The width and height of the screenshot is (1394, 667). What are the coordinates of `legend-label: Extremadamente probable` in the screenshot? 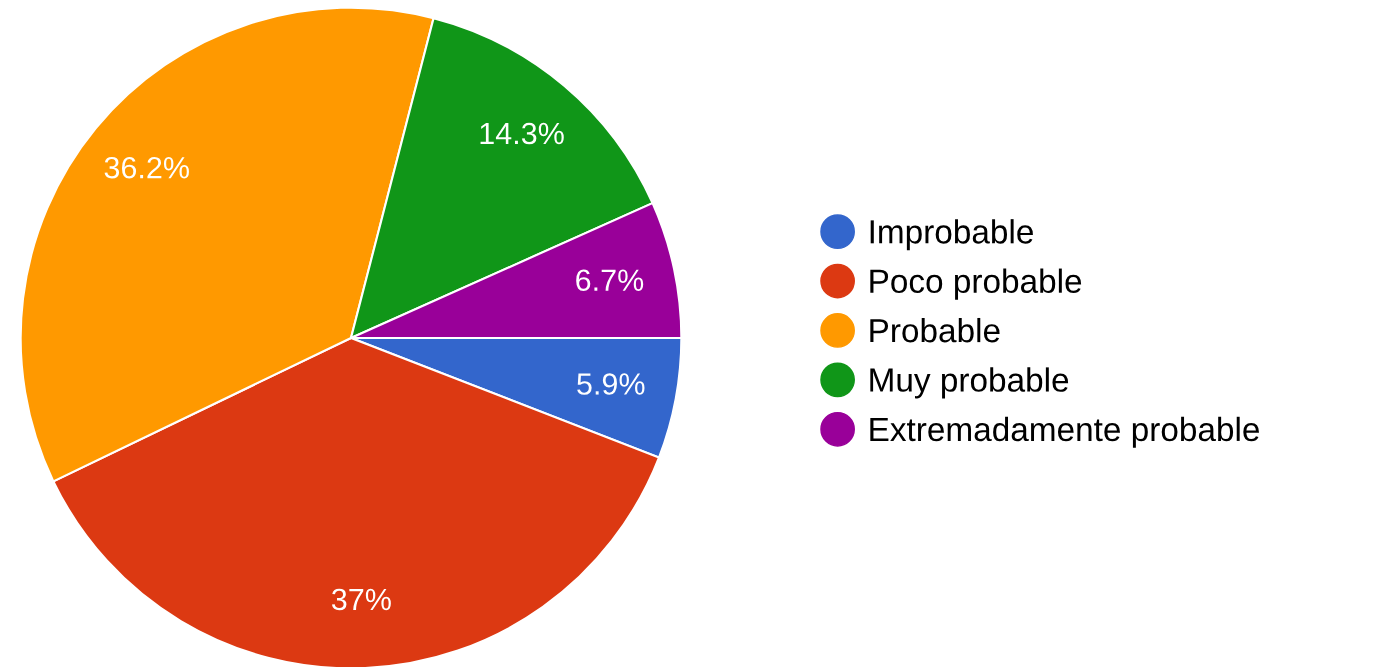 It's located at (1064, 432).